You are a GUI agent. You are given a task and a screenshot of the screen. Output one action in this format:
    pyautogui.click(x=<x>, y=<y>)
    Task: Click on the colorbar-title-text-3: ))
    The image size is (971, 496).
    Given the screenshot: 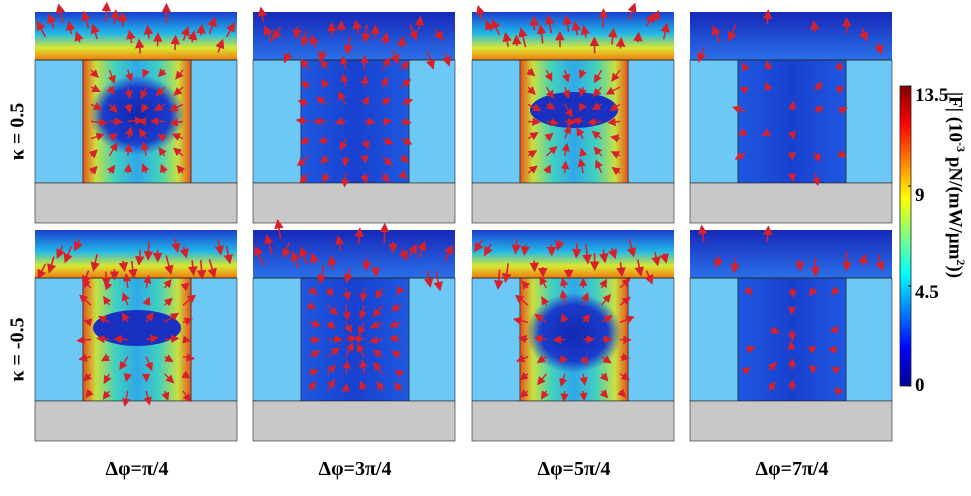 What is the action you would take?
    pyautogui.click(x=955, y=272)
    